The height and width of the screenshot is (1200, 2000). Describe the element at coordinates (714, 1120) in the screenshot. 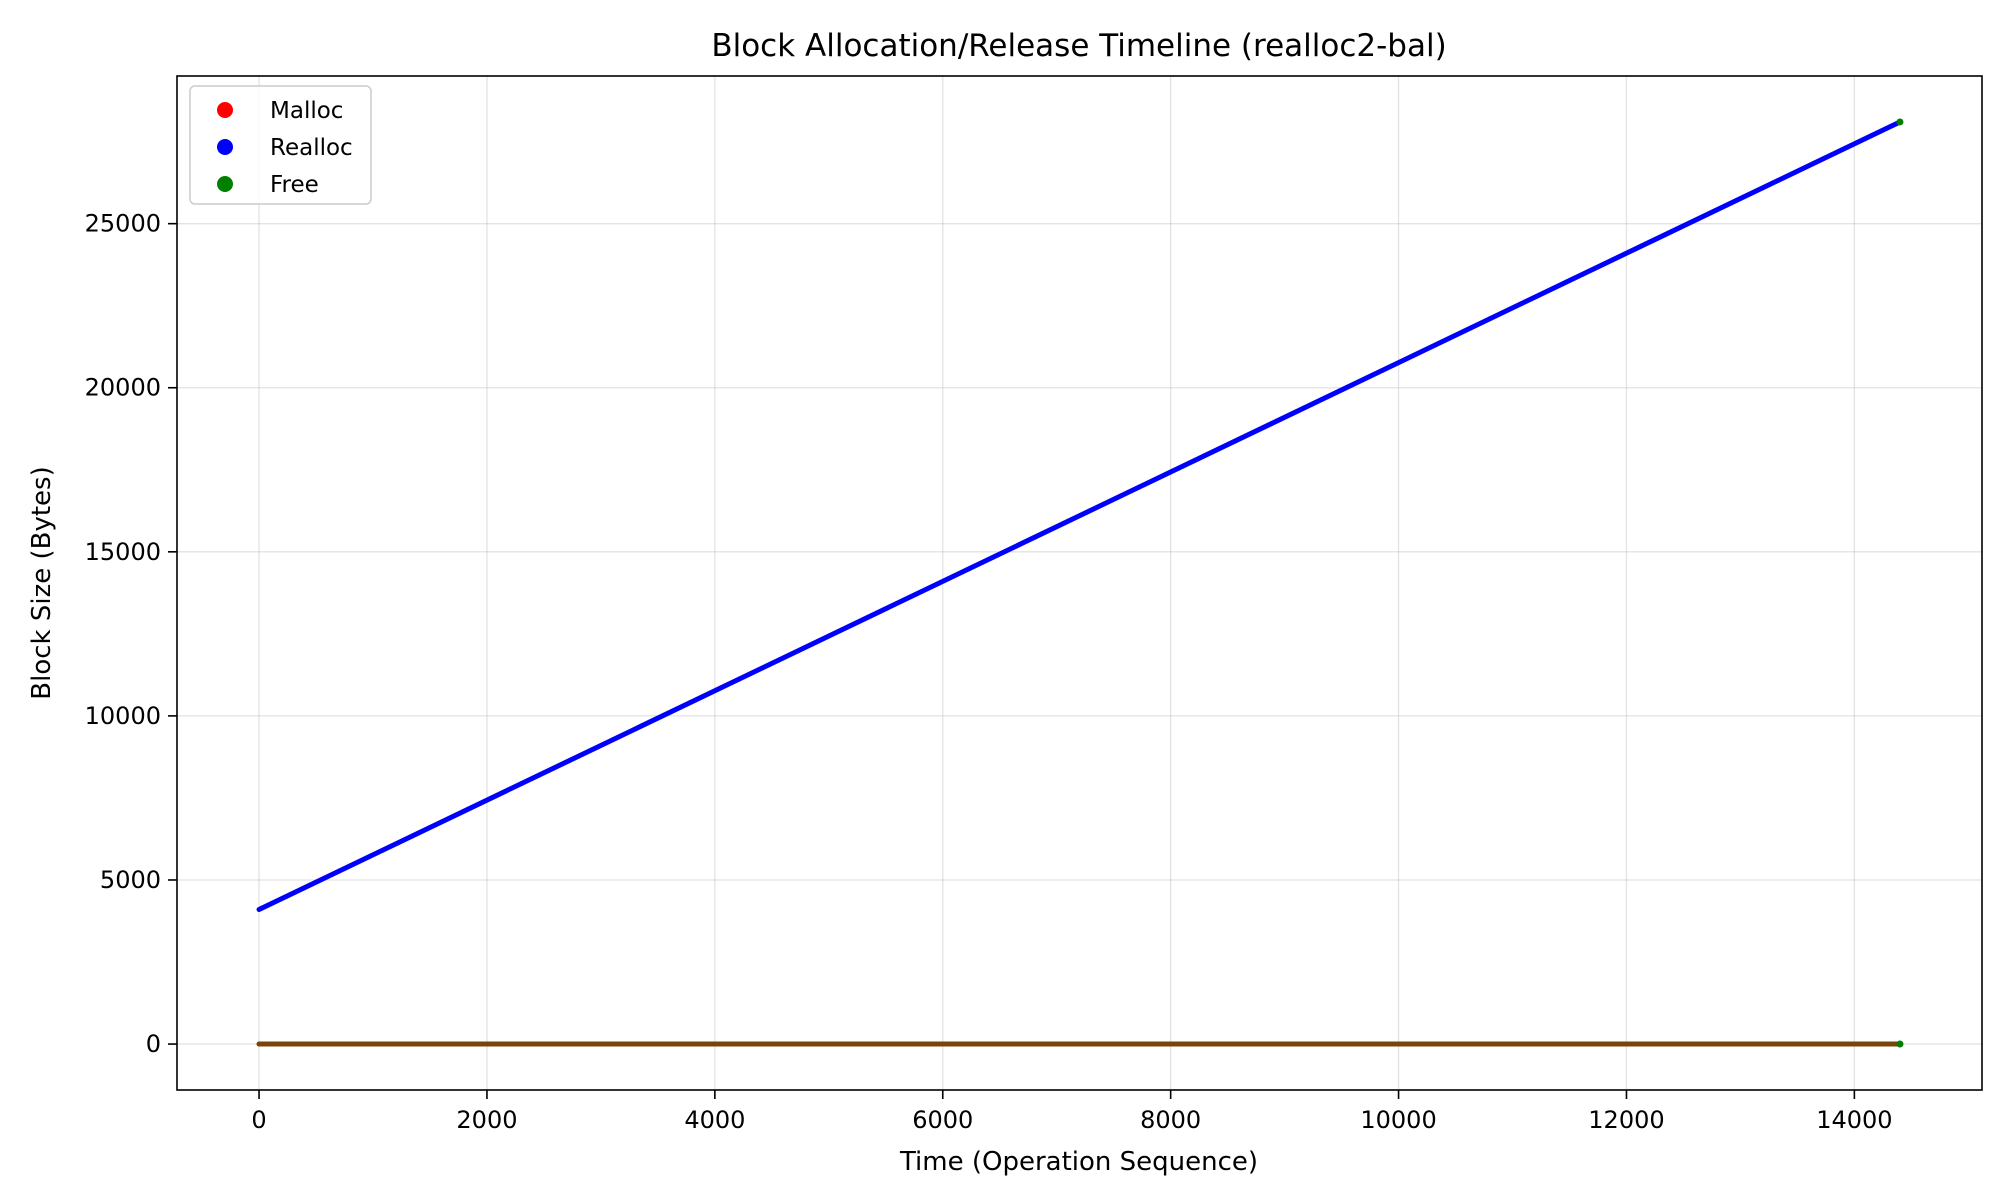

I see `x-tick-label: 4000` at that location.